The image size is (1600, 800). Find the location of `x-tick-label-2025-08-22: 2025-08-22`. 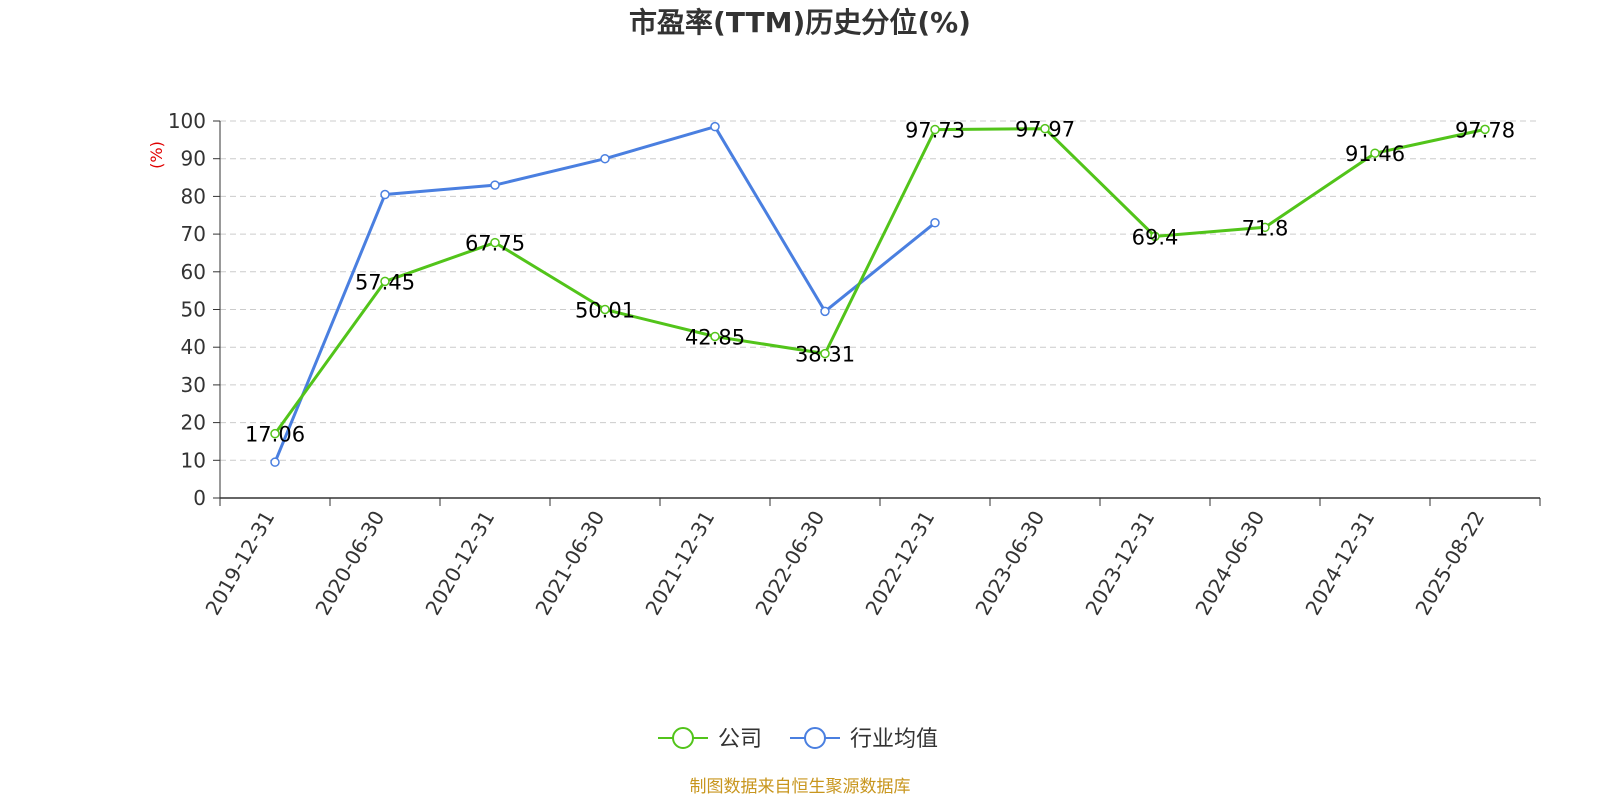

x-tick-label-2025-08-22: 2025-08-22 is located at coordinates (1449, 563).